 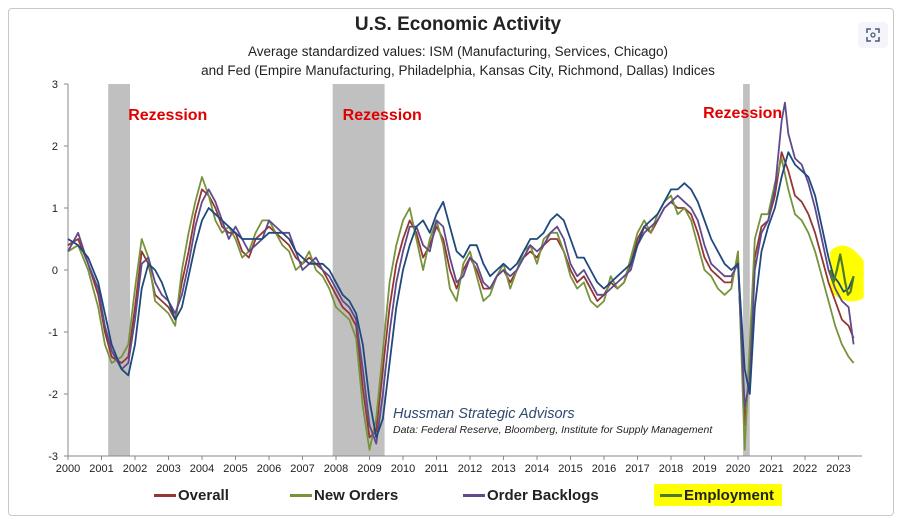 I want to click on legend-item-order-backlogs: Order Backlogs, so click(x=531, y=495).